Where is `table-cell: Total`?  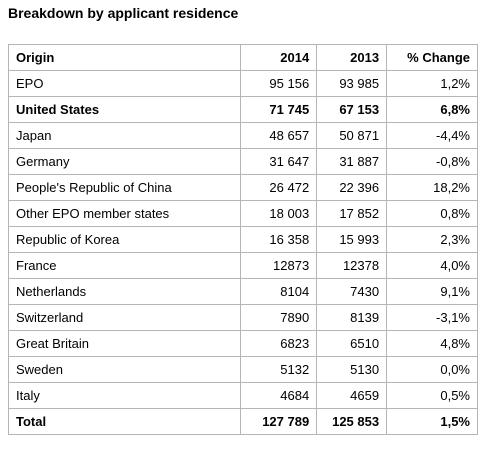
table-cell: Total is located at coordinates (124, 421).